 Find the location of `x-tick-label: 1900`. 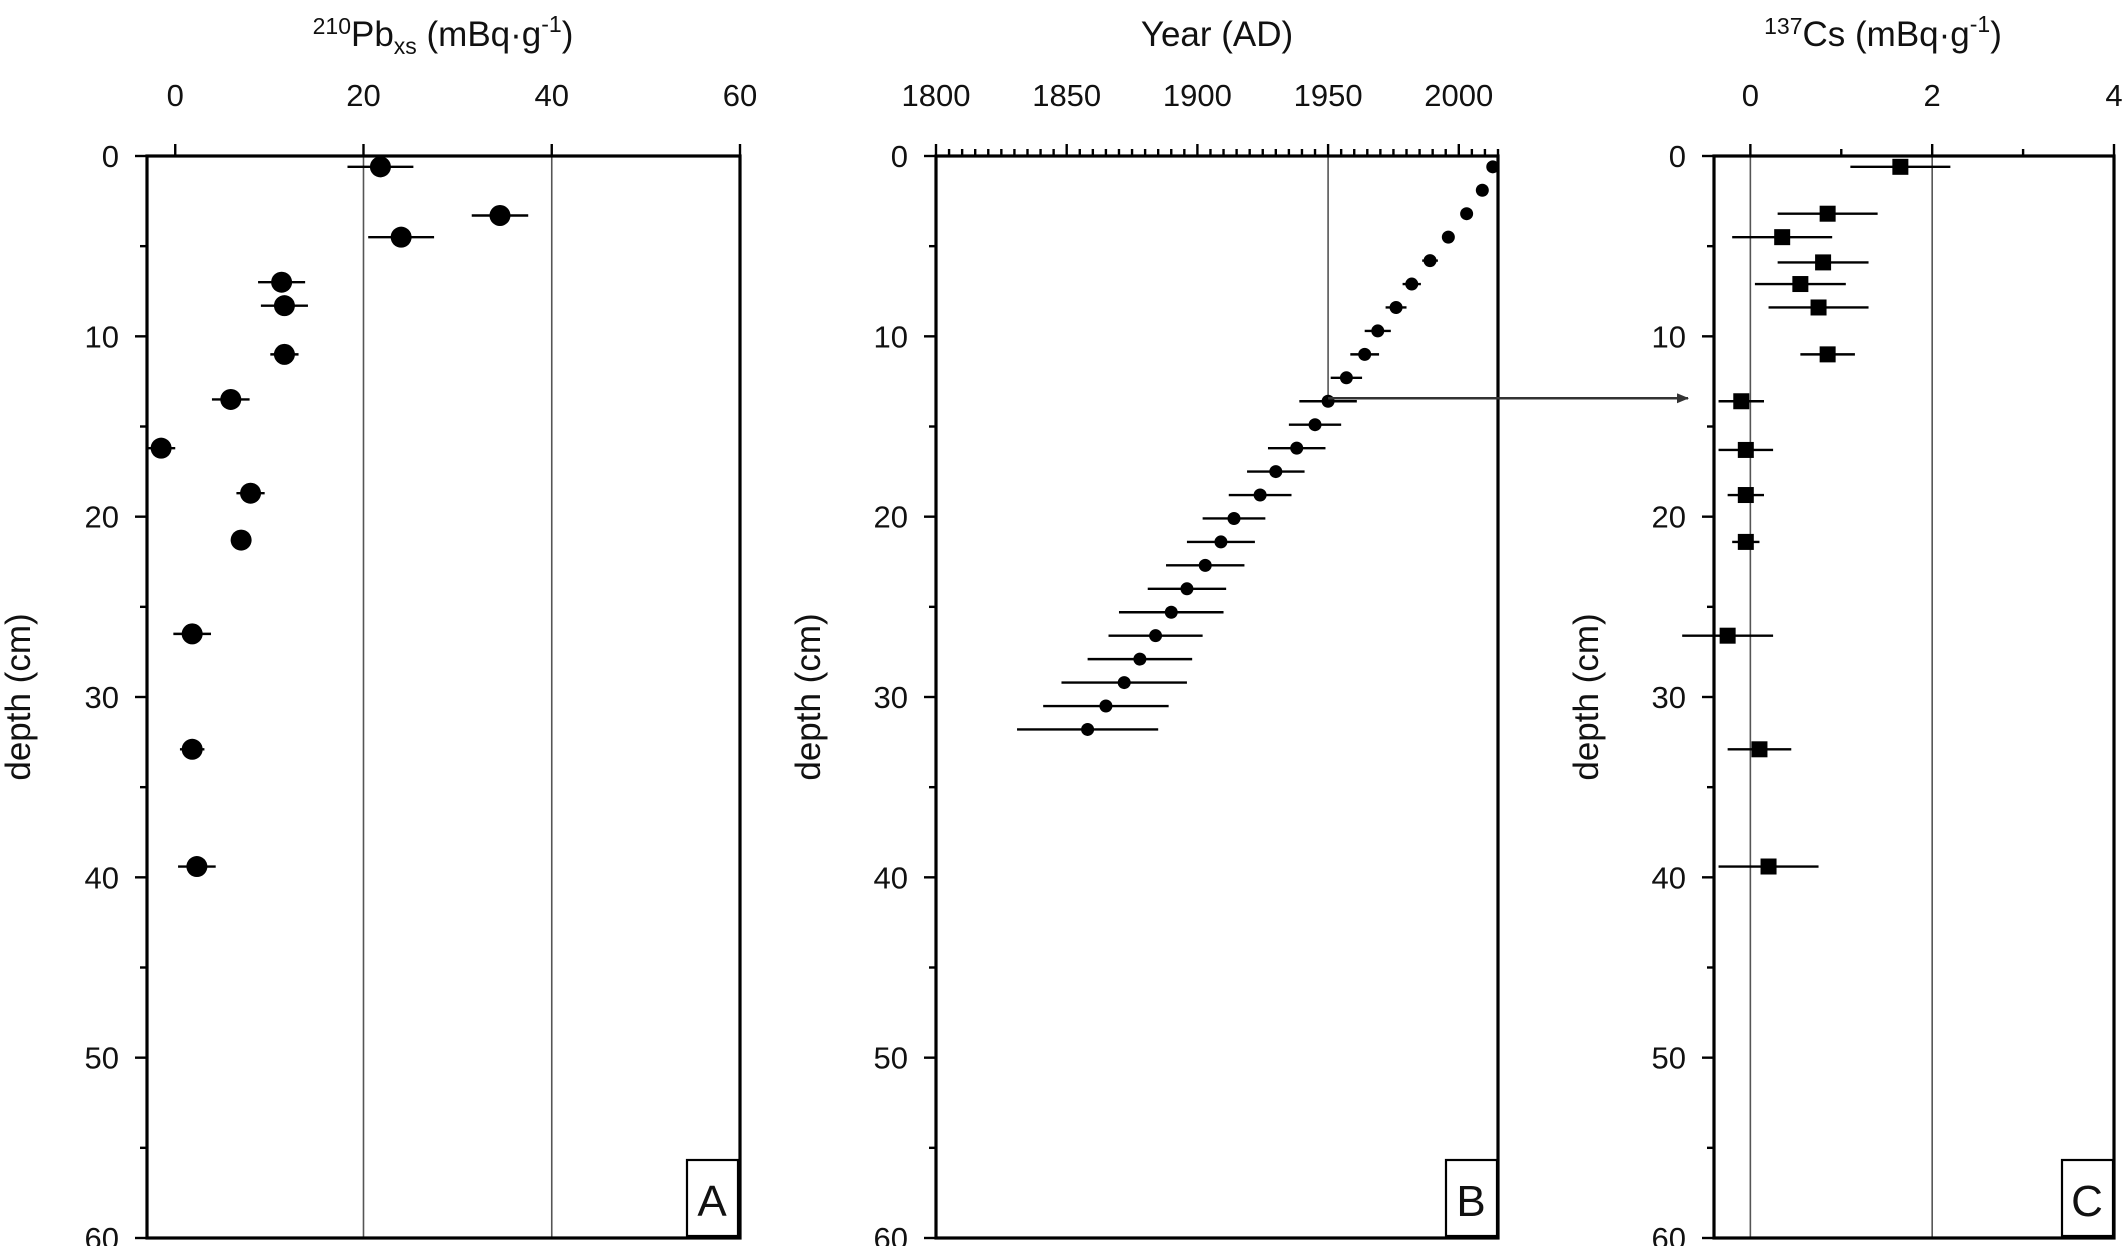

x-tick-label: 1900 is located at coordinates (1197, 95).